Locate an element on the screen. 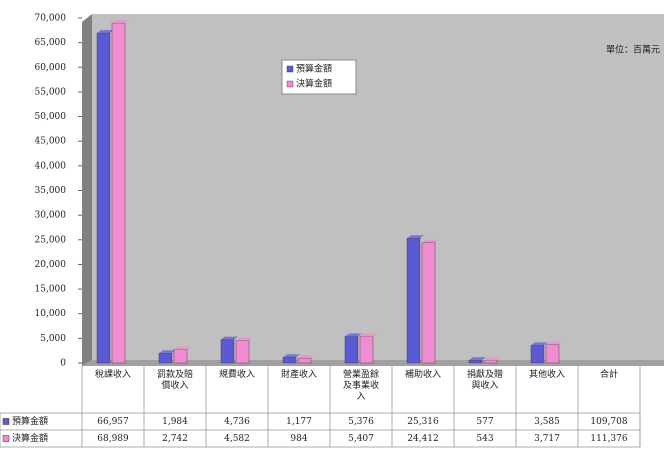 The height and width of the screenshot is (455, 664). category-label: 罰款及賠償收入 is located at coordinates (175, 379).